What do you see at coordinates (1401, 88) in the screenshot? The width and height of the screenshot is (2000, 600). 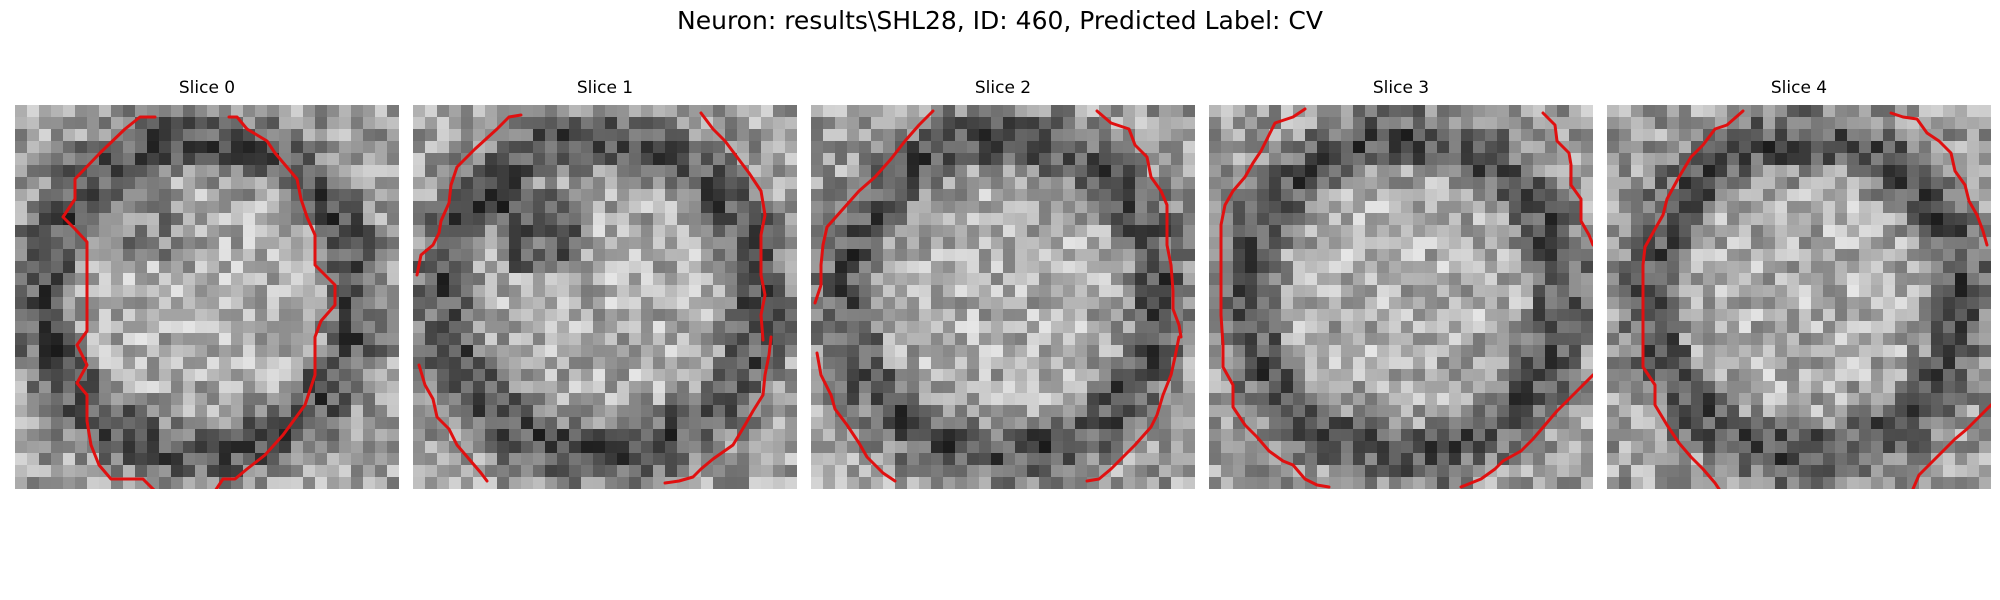 I see `slice-title-3: Slice 3` at bounding box center [1401, 88].